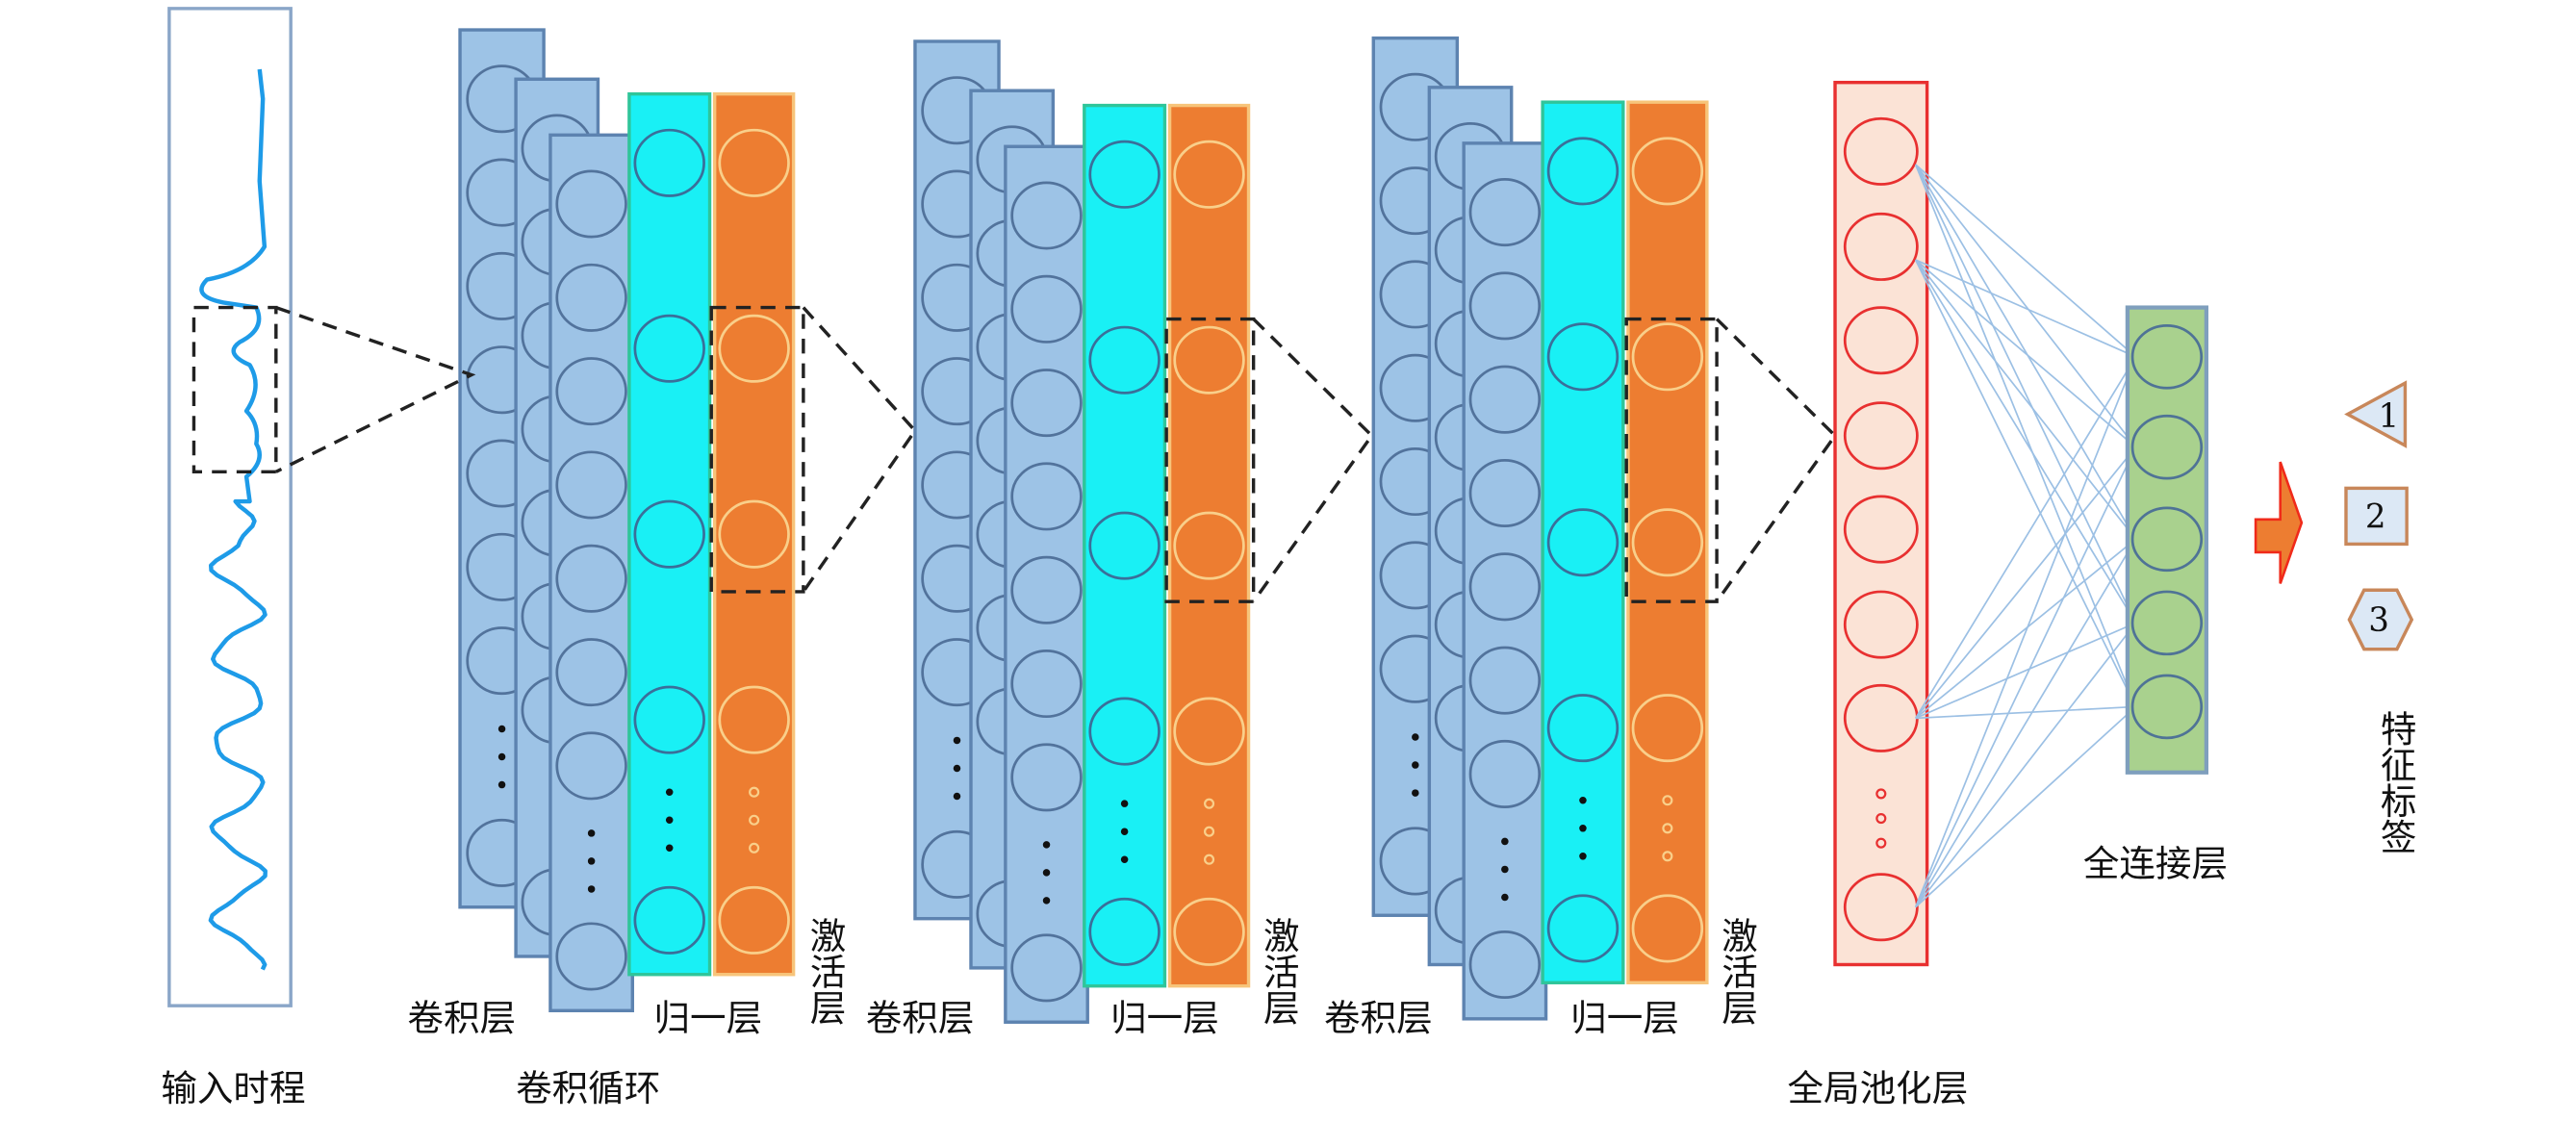 The height and width of the screenshot is (1121, 2576). Describe the element at coordinates (1164, 1018) in the screenshot. I see `norm-layer-label-2: 归一层` at that location.